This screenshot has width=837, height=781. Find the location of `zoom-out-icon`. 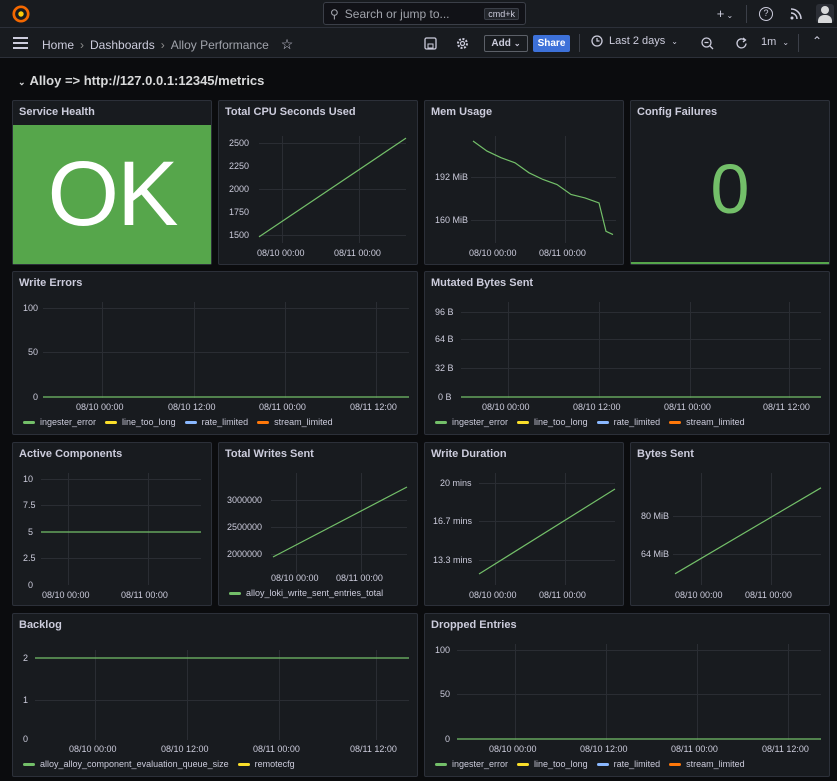

zoom-out-icon is located at coordinates (707, 43).